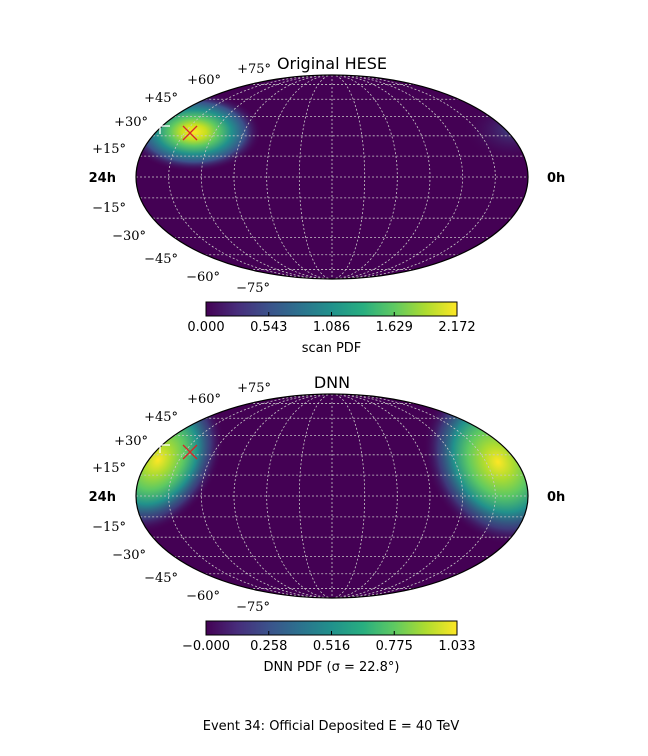 Image resolution: width=648 pixels, height=756 pixels. Describe the element at coordinates (331, 667) in the screenshot. I see `colorbar-label: DNN PDF (σ = 22.8°)` at that location.